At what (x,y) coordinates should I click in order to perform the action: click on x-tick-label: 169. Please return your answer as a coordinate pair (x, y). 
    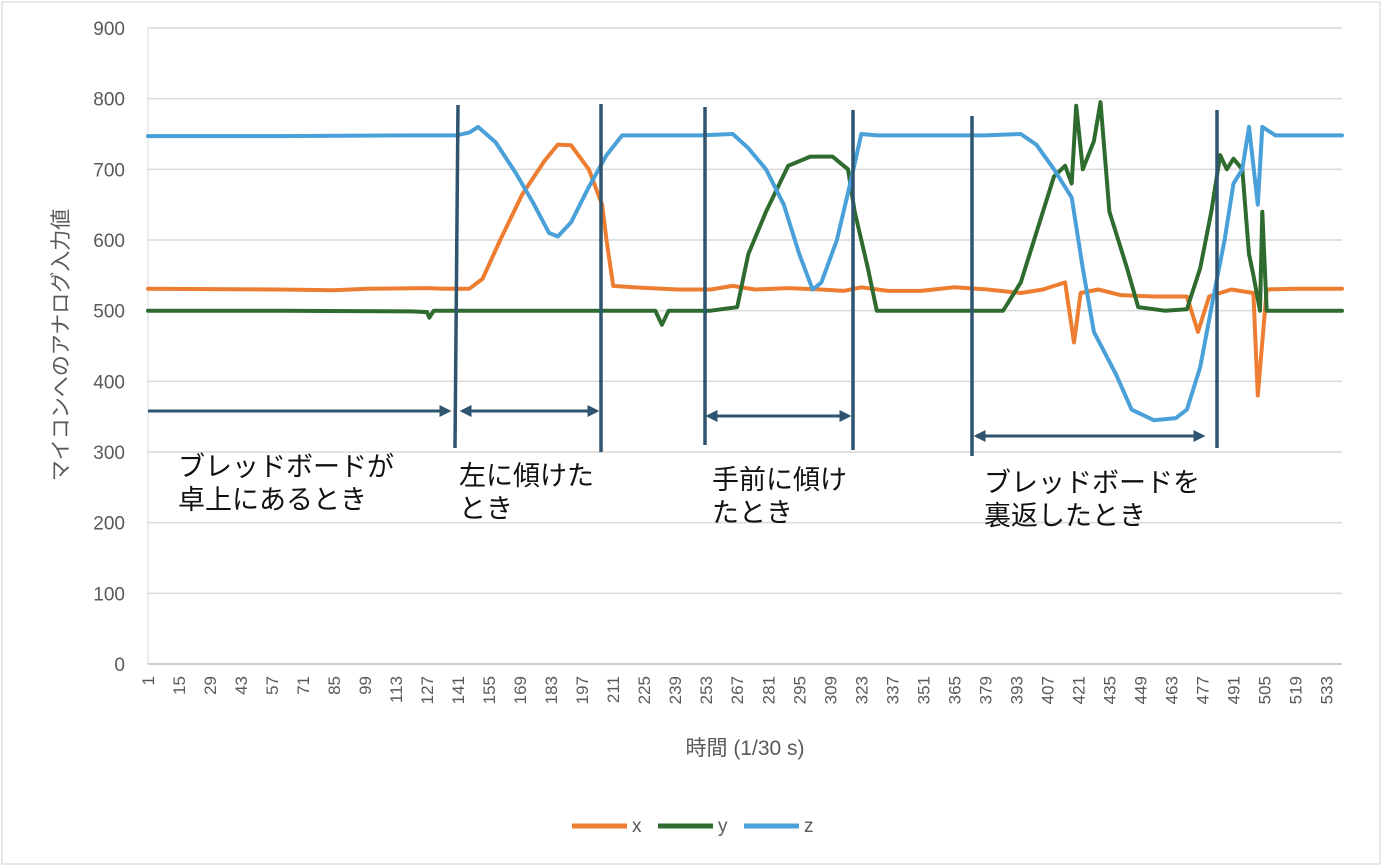
    Looking at the image, I should click on (520, 690).